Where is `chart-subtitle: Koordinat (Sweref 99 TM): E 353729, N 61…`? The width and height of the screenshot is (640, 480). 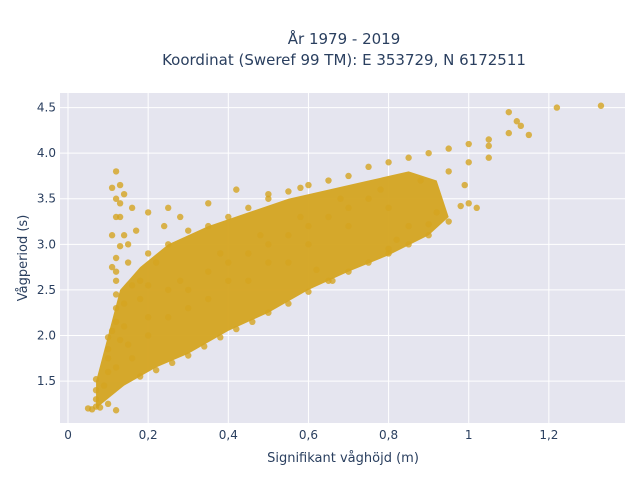 chart-subtitle: Koordinat (Sweref 99 TM): E 353729, N 61… is located at coordinates (344, 60).